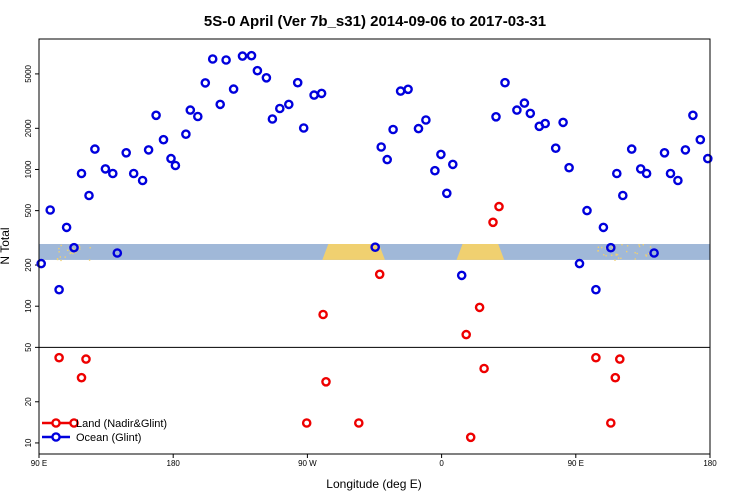 This screenshot has width=750, height=500. I want to click on band-layer, so click(374, 253).